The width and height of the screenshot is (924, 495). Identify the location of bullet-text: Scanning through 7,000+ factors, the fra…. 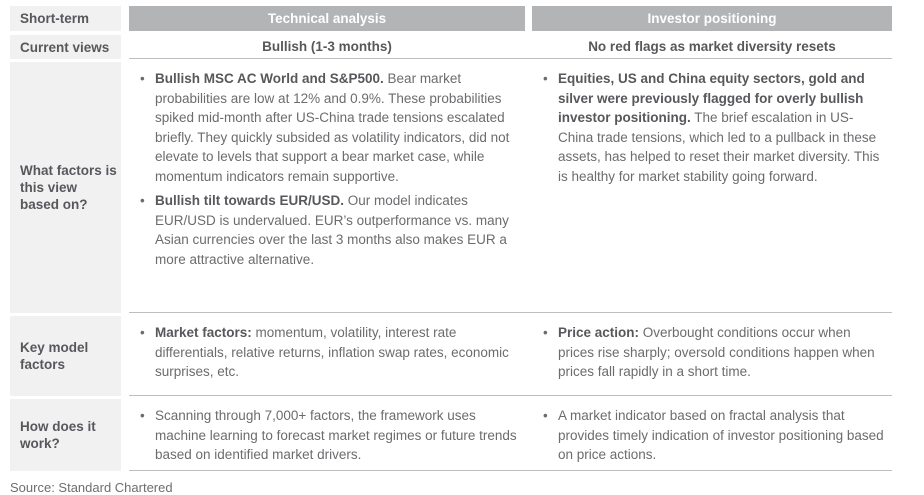
(340, 435).